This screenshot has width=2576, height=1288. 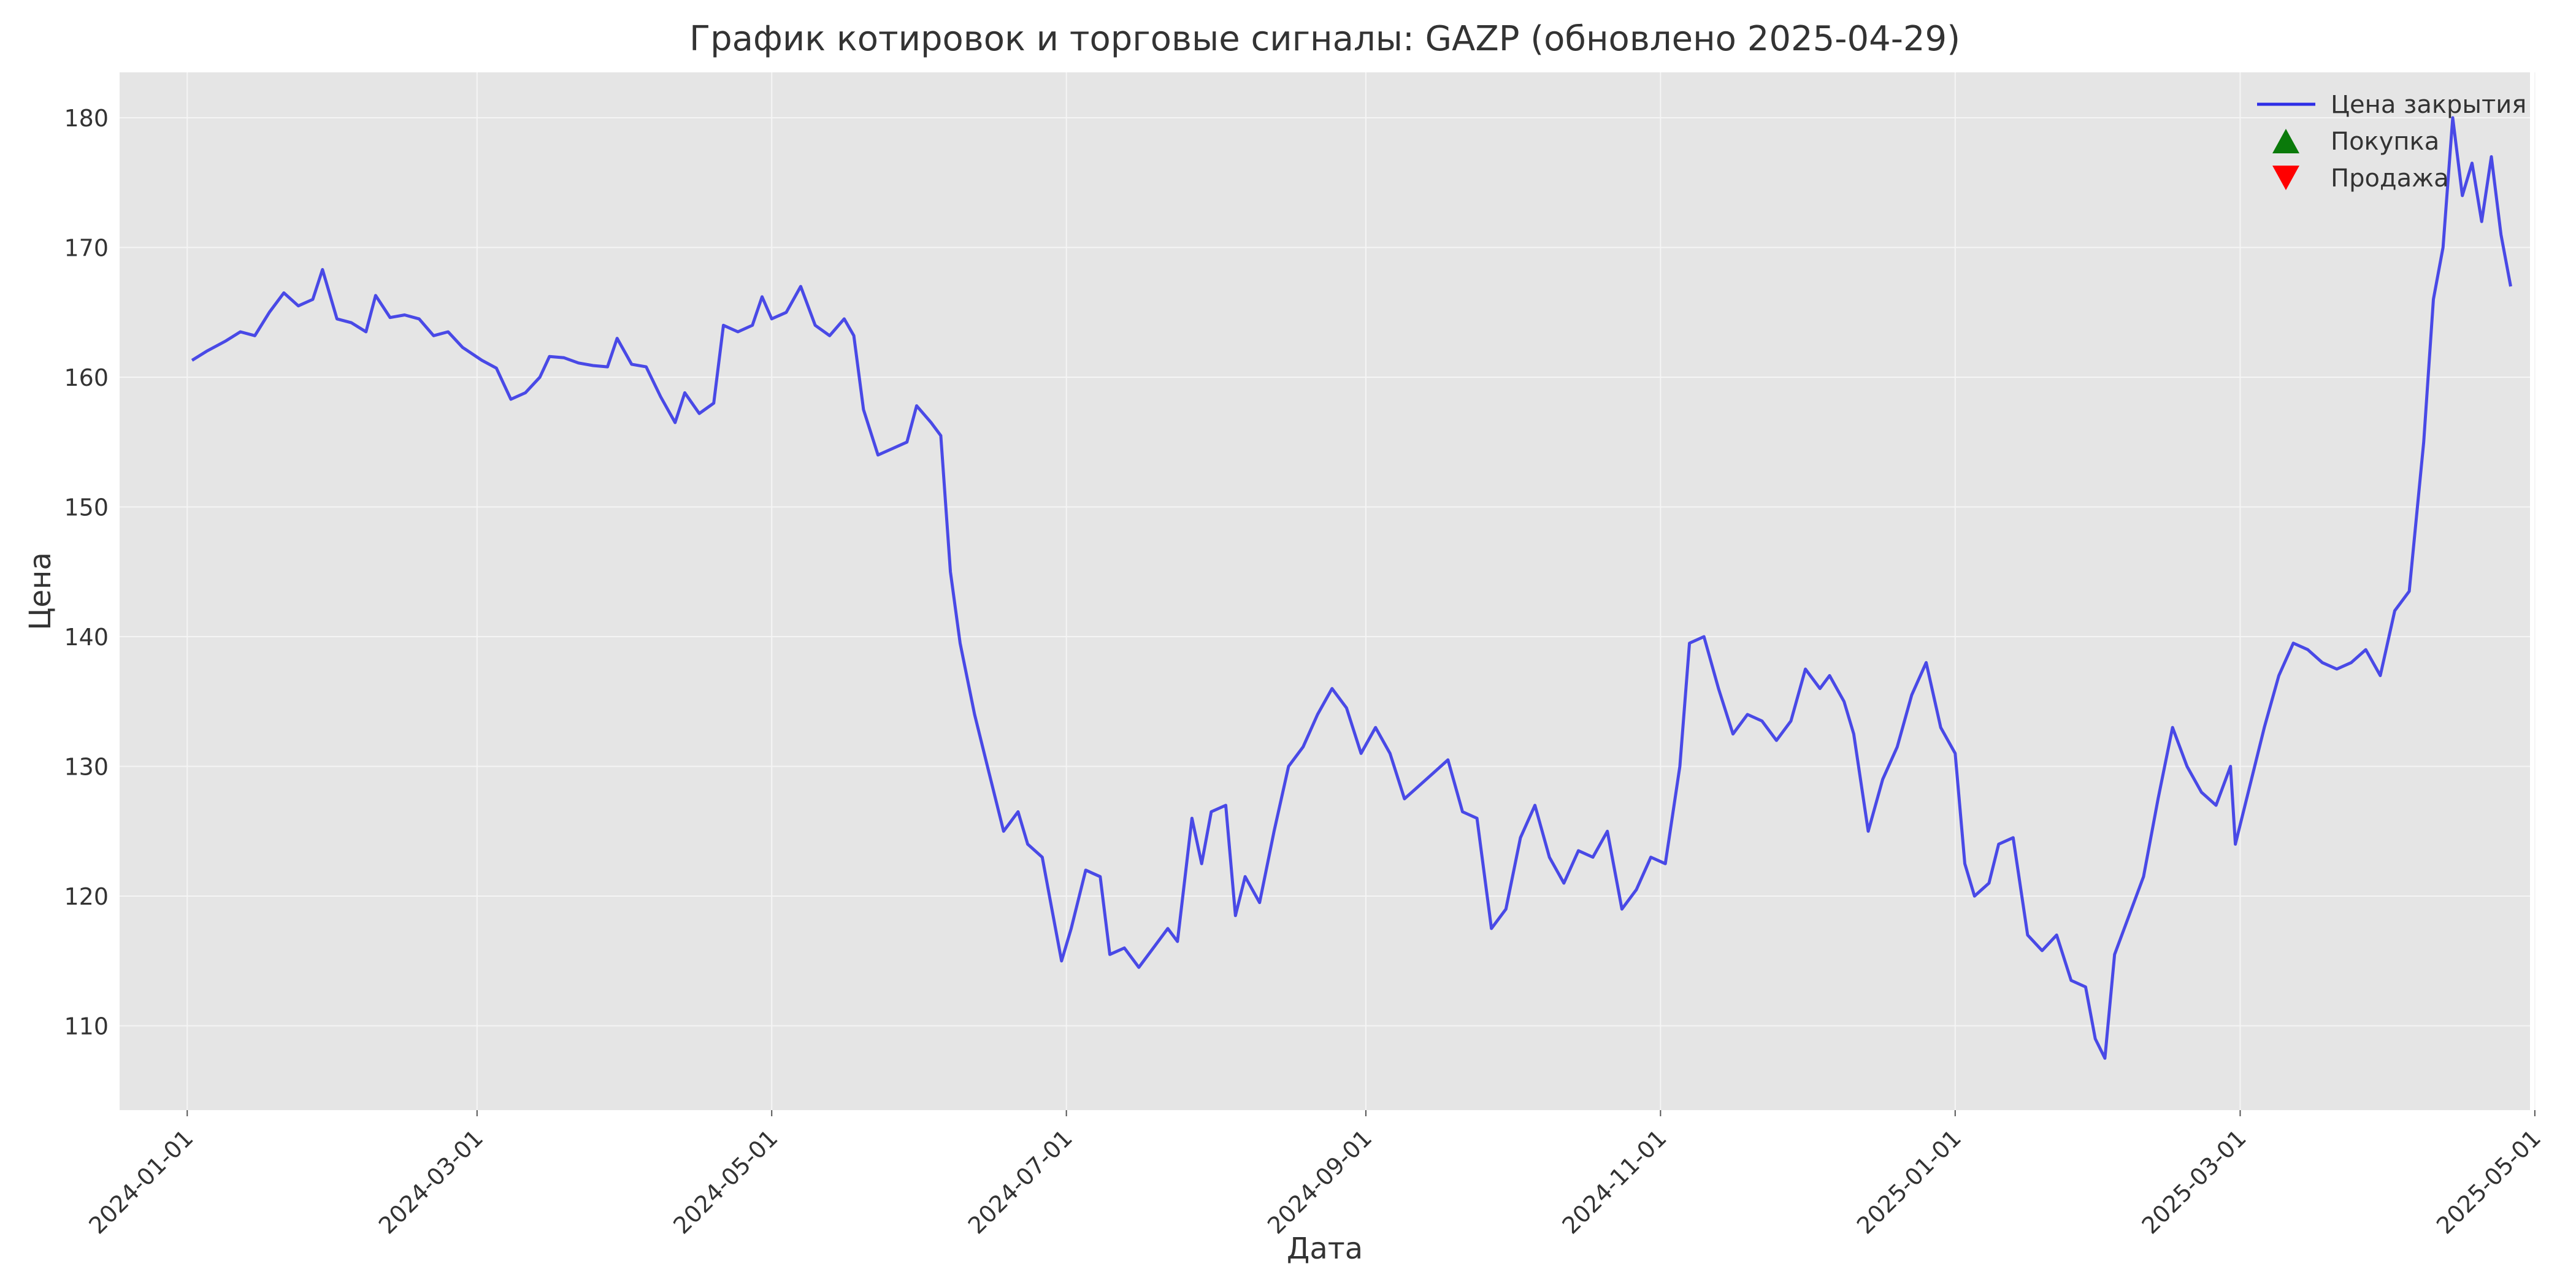 What do you see at coordinates (725, 1181) in the screenshot?
I see `x-tick-label: 2024-05-01` at bounding box center [725, 1181].